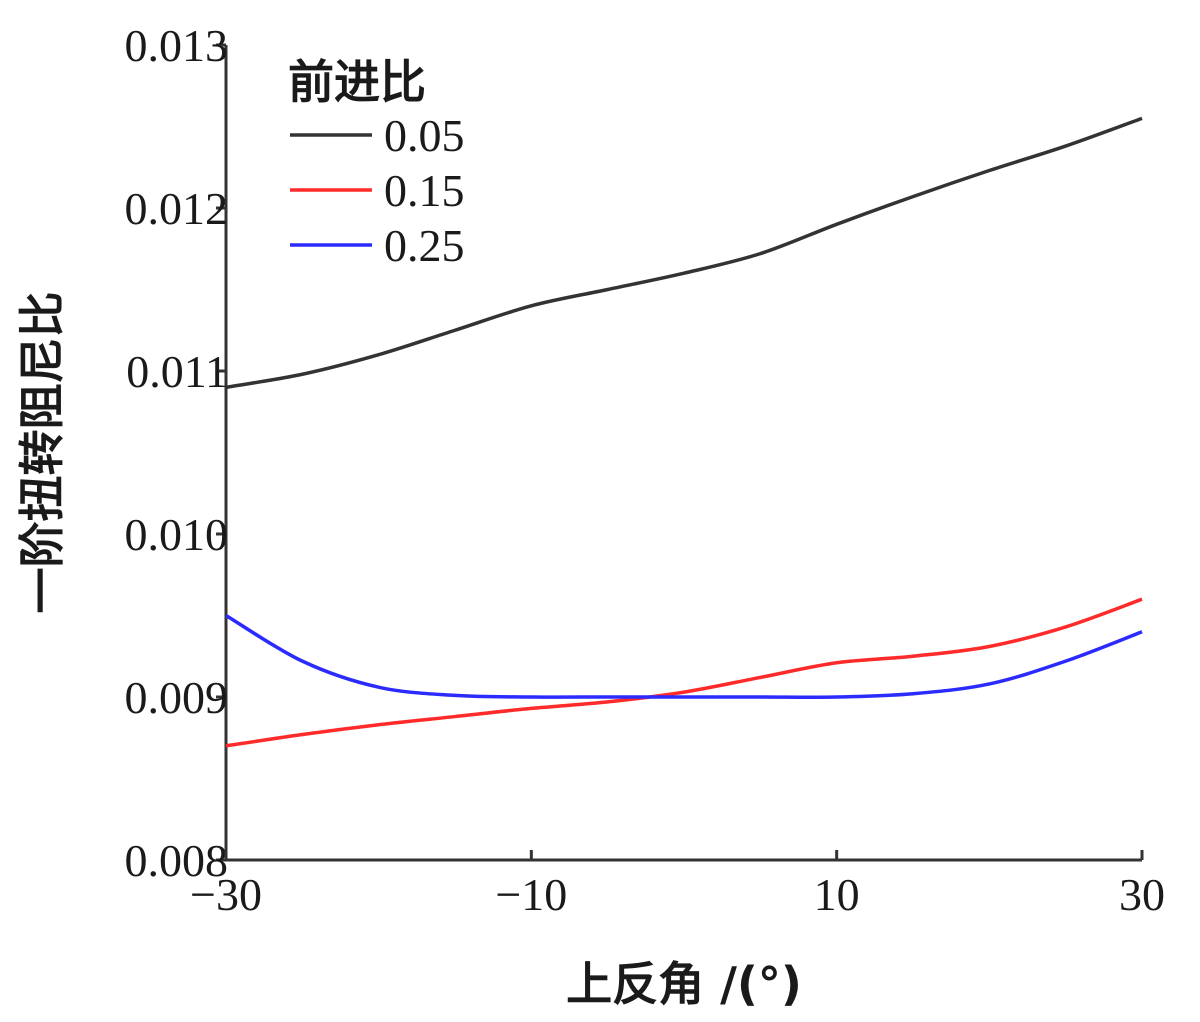 This screenshot has height=1022, width=1200. Describe the element at coordinates (424, 245) in the screenshot. I see `legend-label-0.25: 0.25` at that location.